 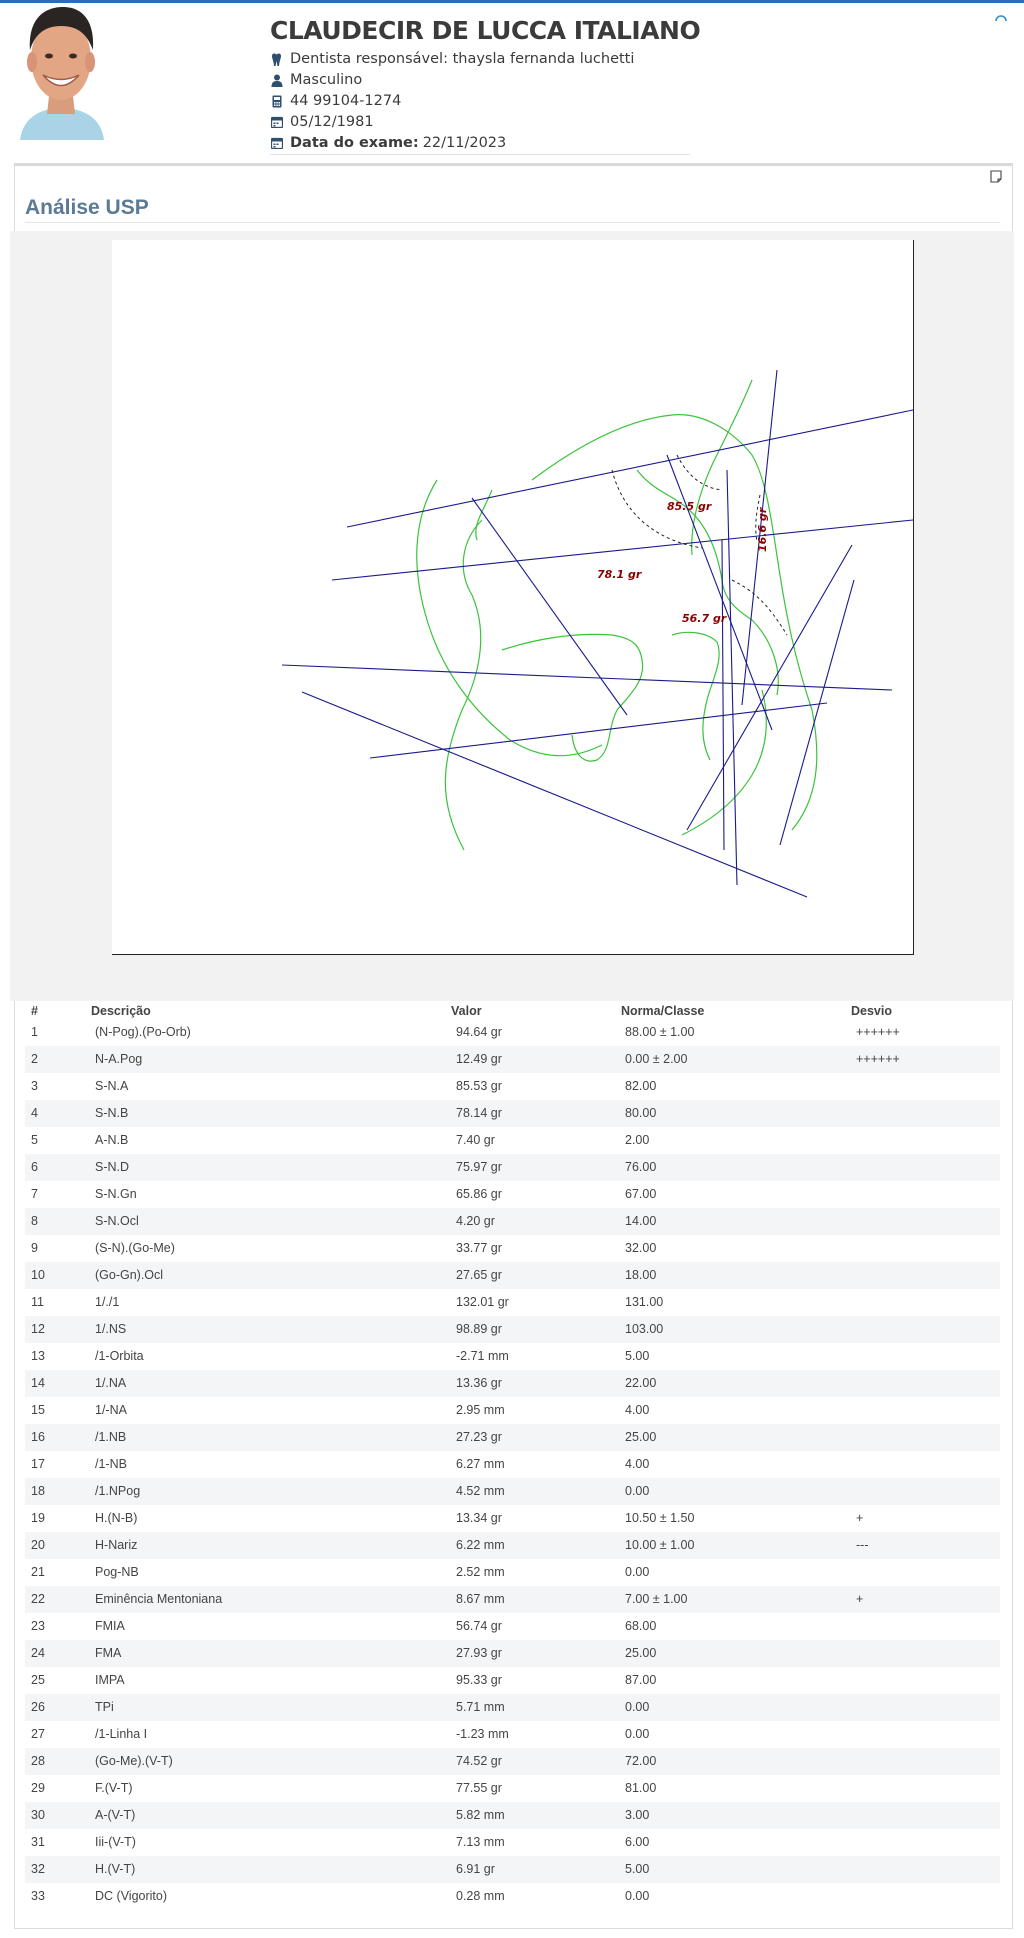 I want to click on contour-chin, so click(x=724, y=762).